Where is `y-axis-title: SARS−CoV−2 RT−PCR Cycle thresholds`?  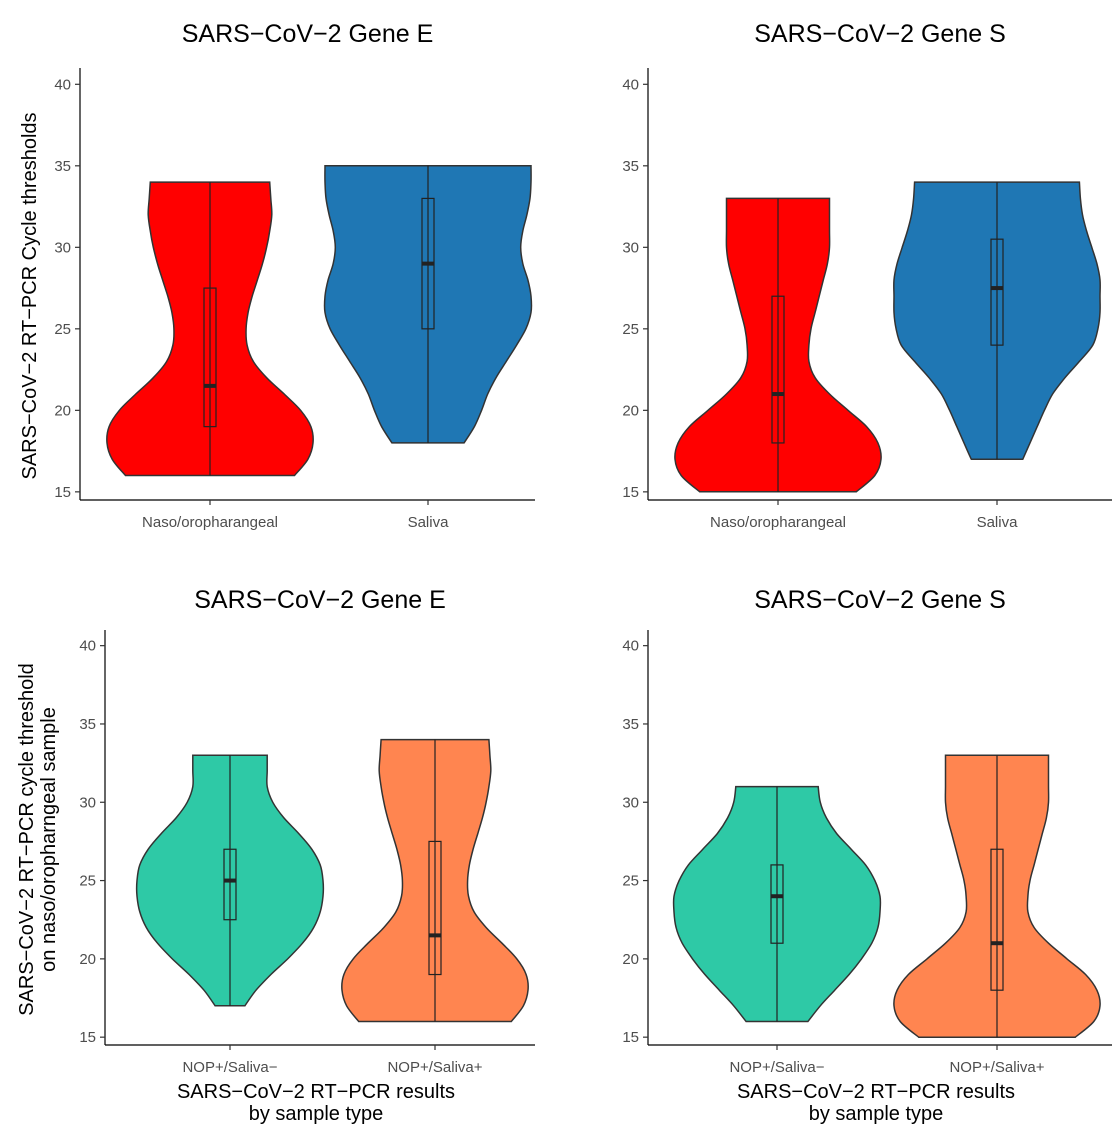 y-axis-title: SARS−CoV−2 RT−PCR Cycle thresholds is located at coordinates (30, 295).